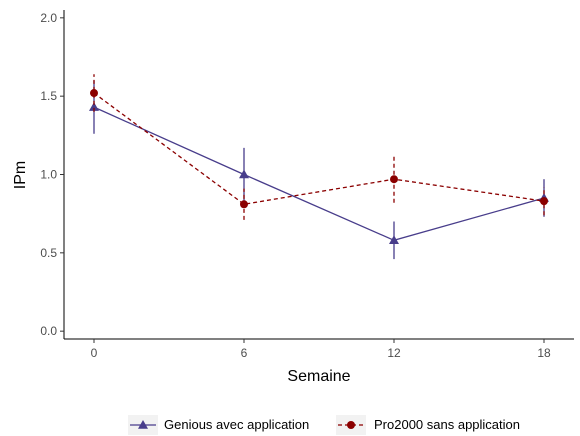 Image resolution: width=580 pixels, height=436 pixels. Describe the element at coordinates (48, 96) in the screenshot. I see `y-tick-label: 1.5` at that location.